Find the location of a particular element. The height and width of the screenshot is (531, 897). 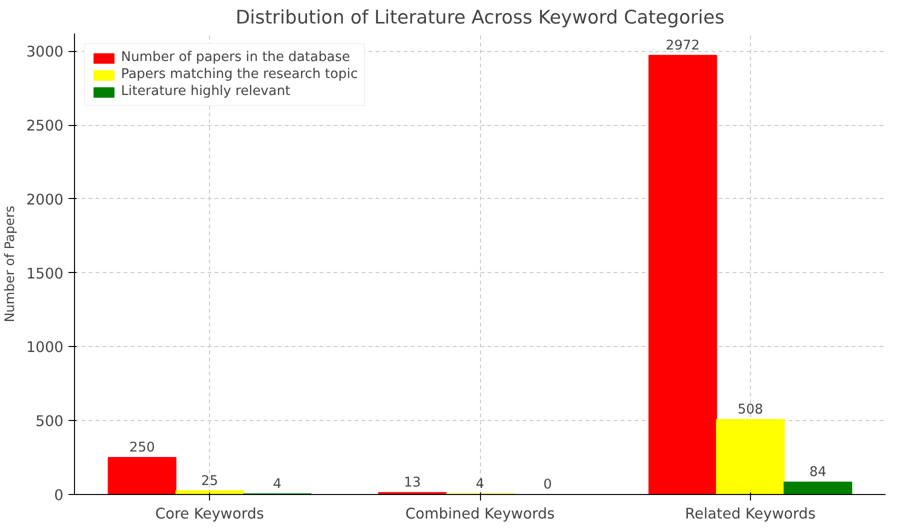

y-tick-label: 2000 is located at coordinates (45, 199).